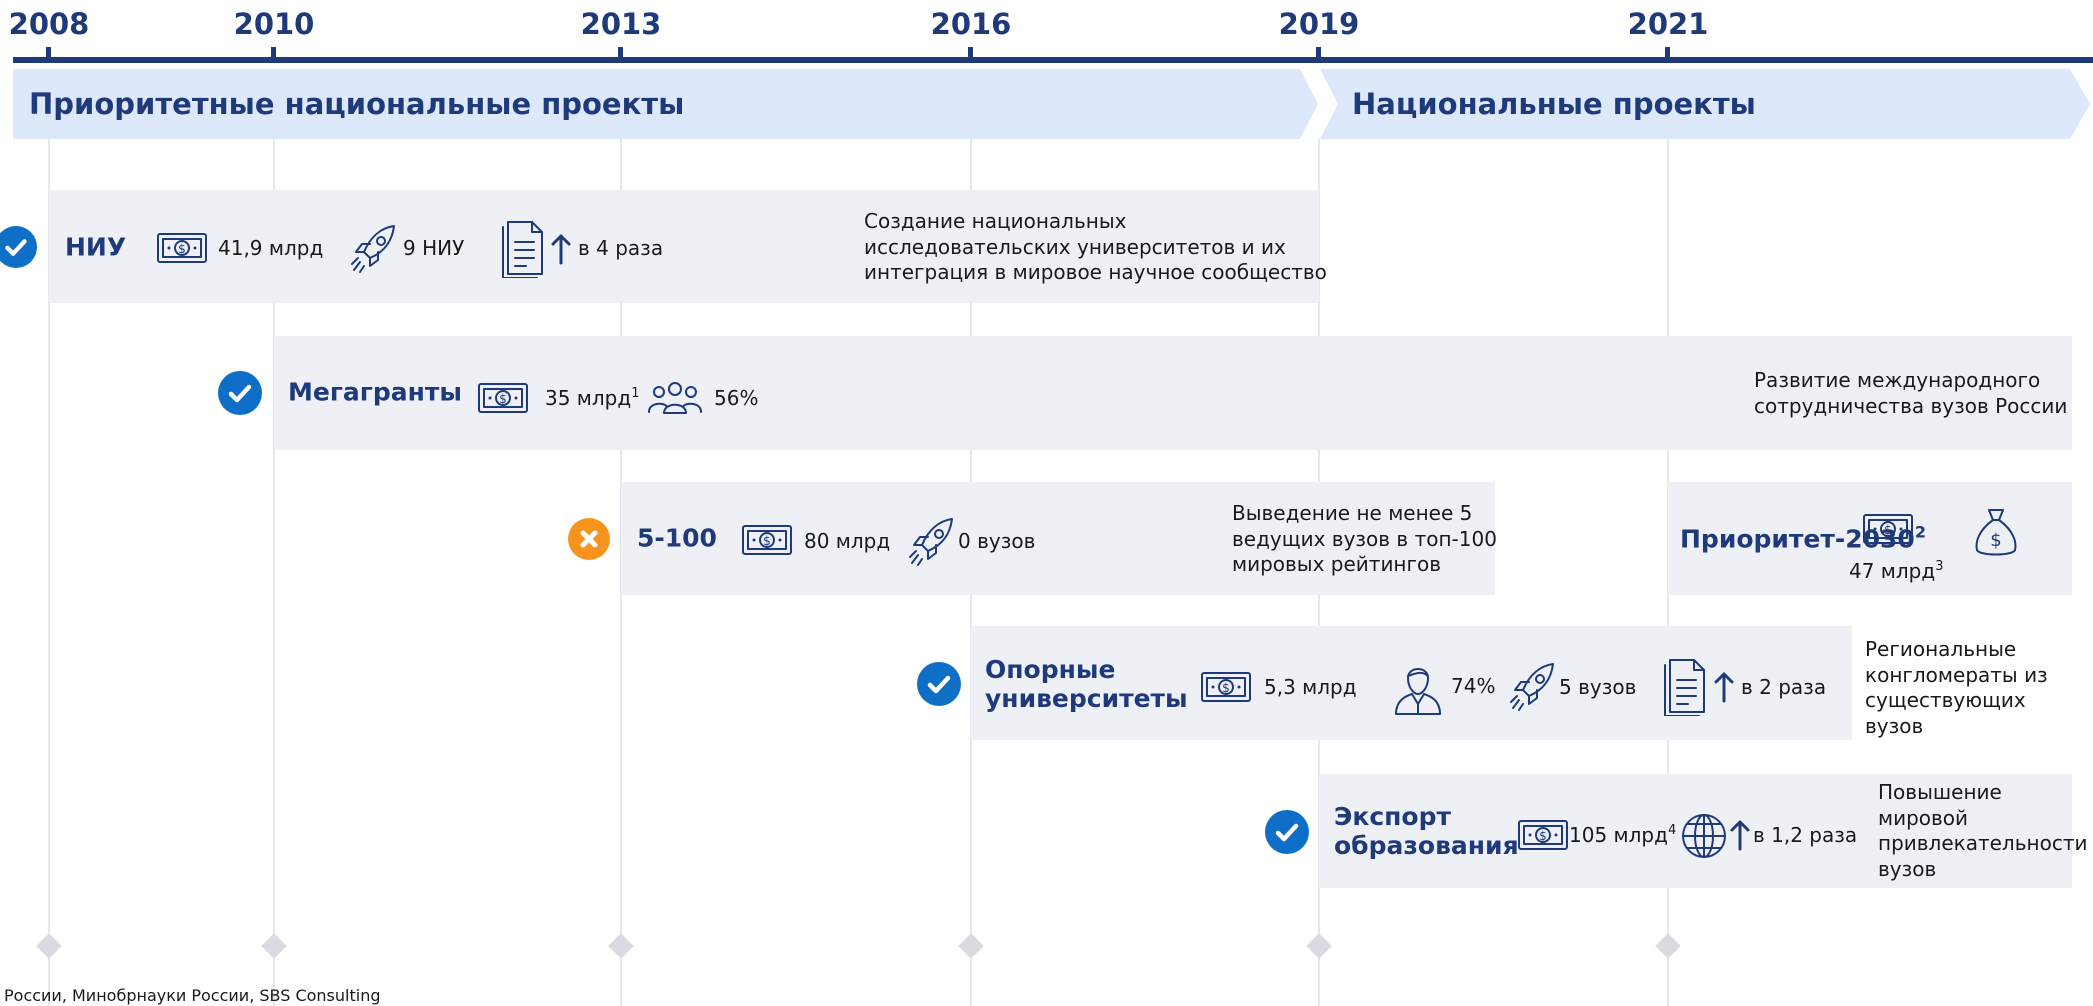 The image size is (2093, 1006). Describe the element at coordinates (1897, 380) in the screenshot. I see `description-line: Развитие международного` at that location.